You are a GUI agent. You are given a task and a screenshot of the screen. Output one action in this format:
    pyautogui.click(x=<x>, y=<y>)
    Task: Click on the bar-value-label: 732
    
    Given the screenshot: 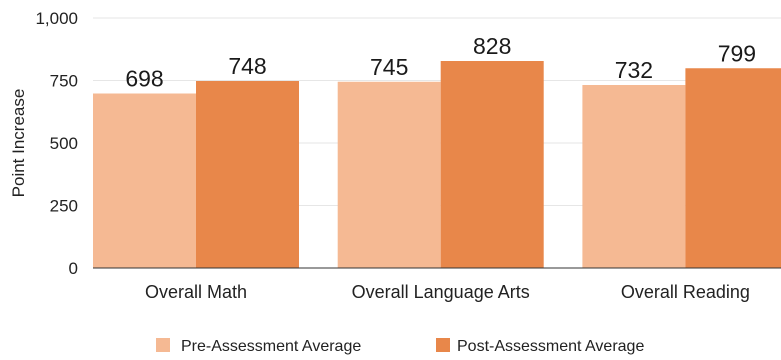 What is the action you would take?
    pyautogui.click(x=634, y=70)
    